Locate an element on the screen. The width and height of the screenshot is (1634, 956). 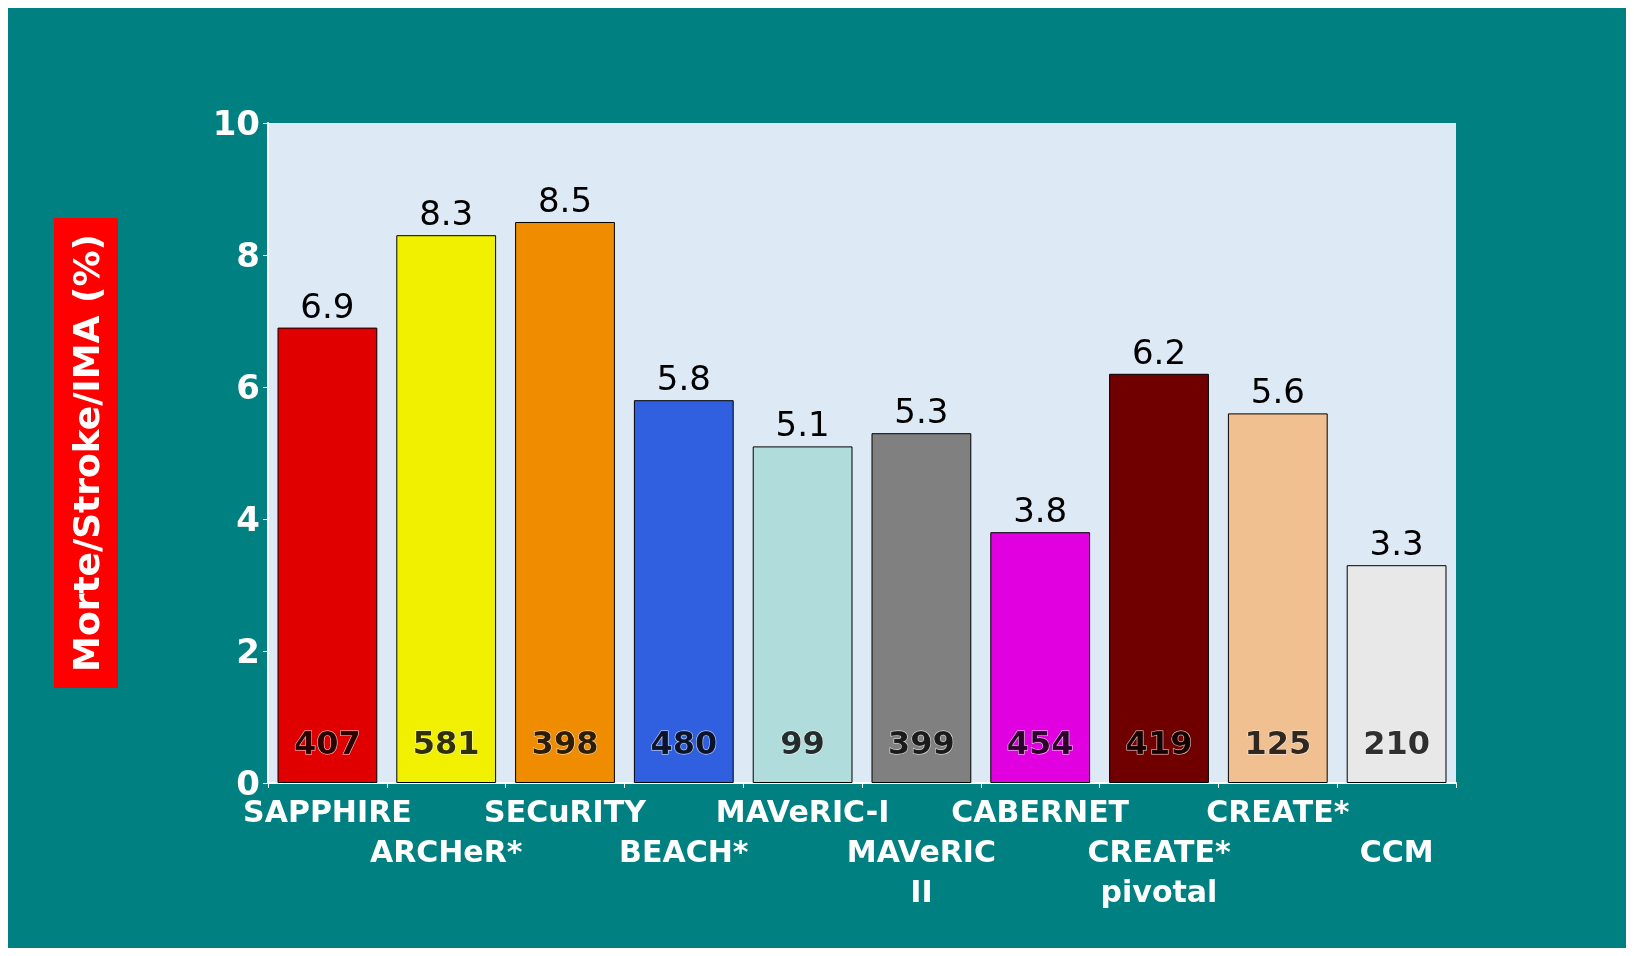
annotation: 419 is located at coordinates (1159, 743).